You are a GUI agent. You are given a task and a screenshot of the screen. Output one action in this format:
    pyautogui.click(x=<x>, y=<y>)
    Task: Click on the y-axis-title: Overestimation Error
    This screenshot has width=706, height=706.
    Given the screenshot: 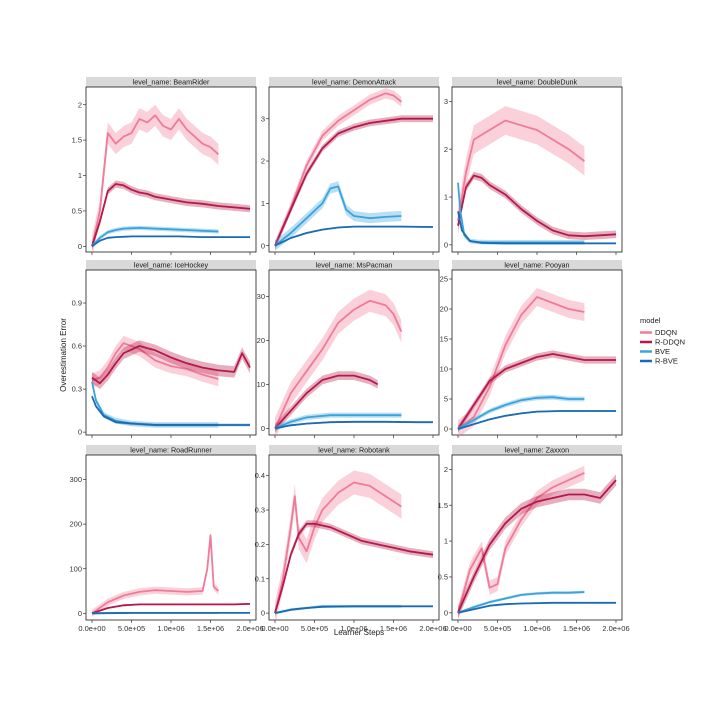 What is the action you would take?
    pyautogui.click(x=63, y=355)
    